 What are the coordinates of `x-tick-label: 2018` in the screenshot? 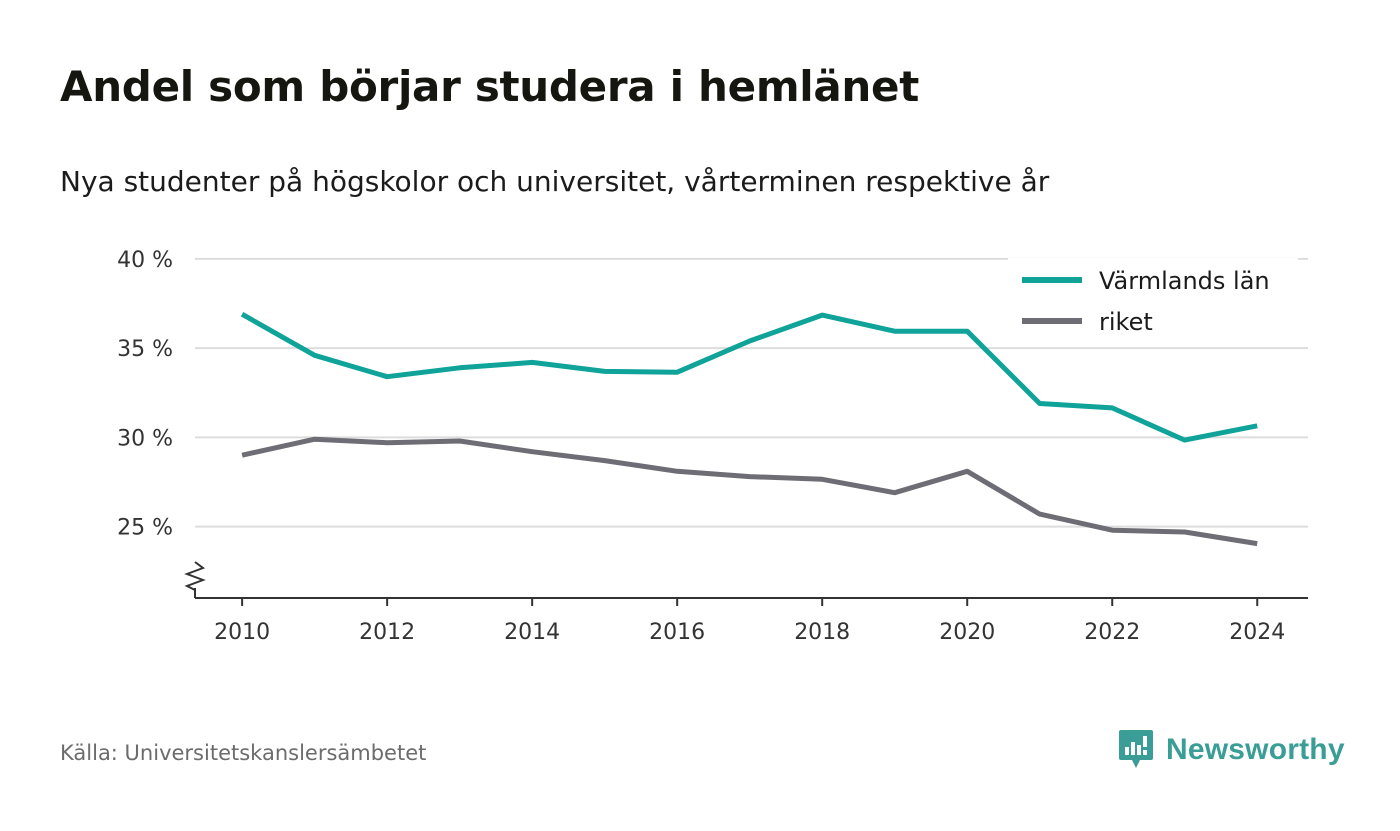 It's located at (822, 632).